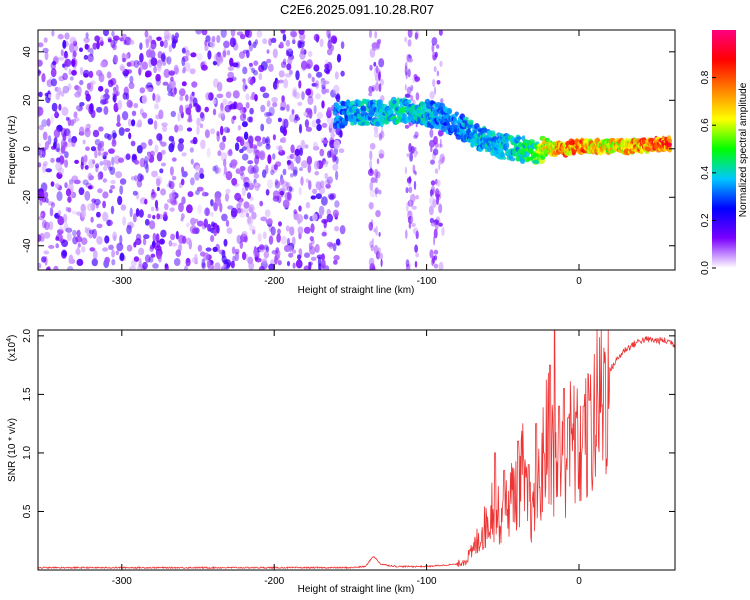 This screenshot has height=600, width=750. What do you see at coordinates (27, 394) in the screenshot?
I see `bottom-y-tick-label: 1.5` at bounding box center [27, 394].